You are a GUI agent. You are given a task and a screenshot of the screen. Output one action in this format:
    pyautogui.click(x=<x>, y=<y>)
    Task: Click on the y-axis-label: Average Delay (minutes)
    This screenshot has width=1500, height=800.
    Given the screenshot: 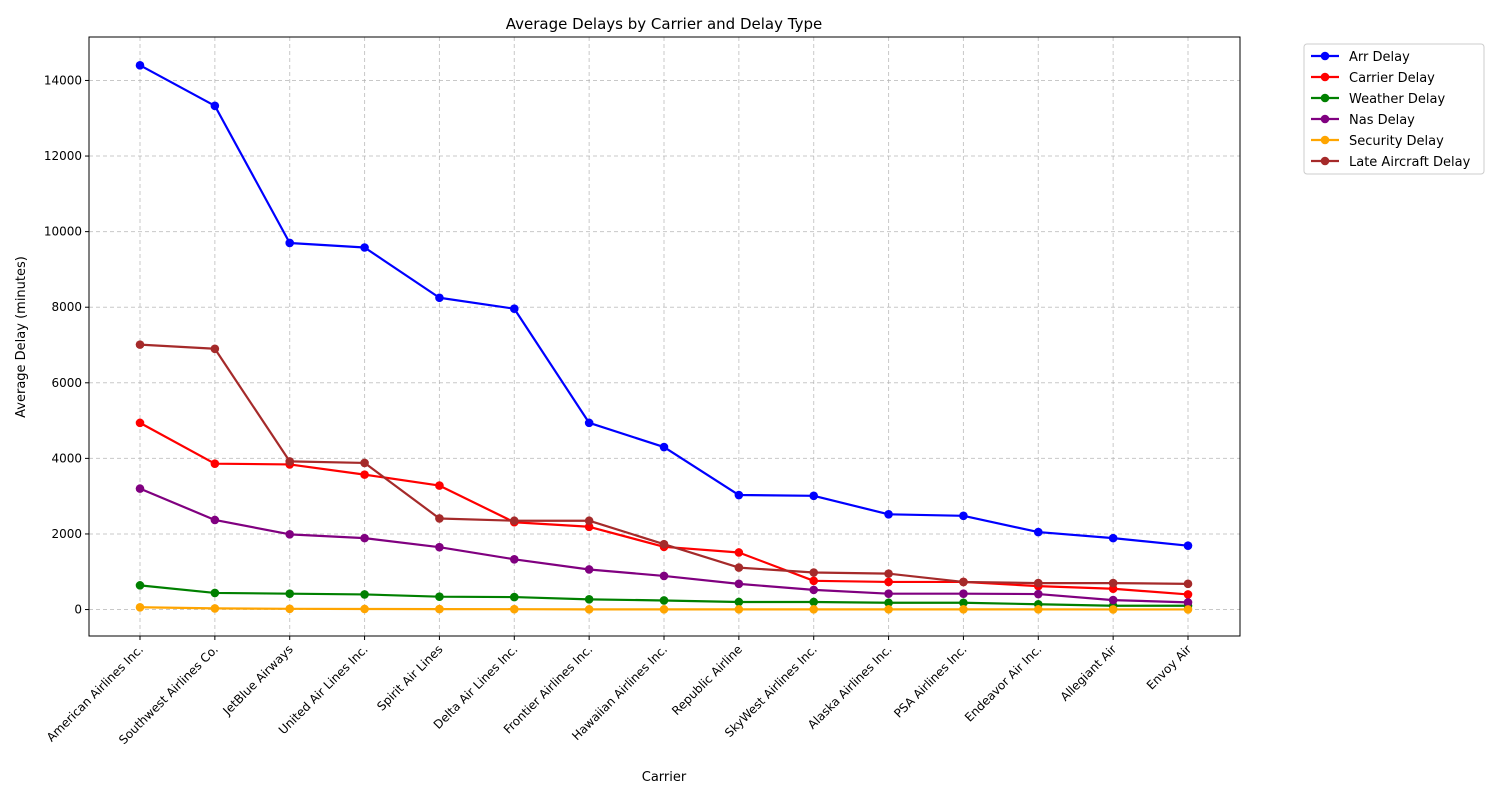 What is the action you would take?
    pyautogui.click(x=21, y=337)
    